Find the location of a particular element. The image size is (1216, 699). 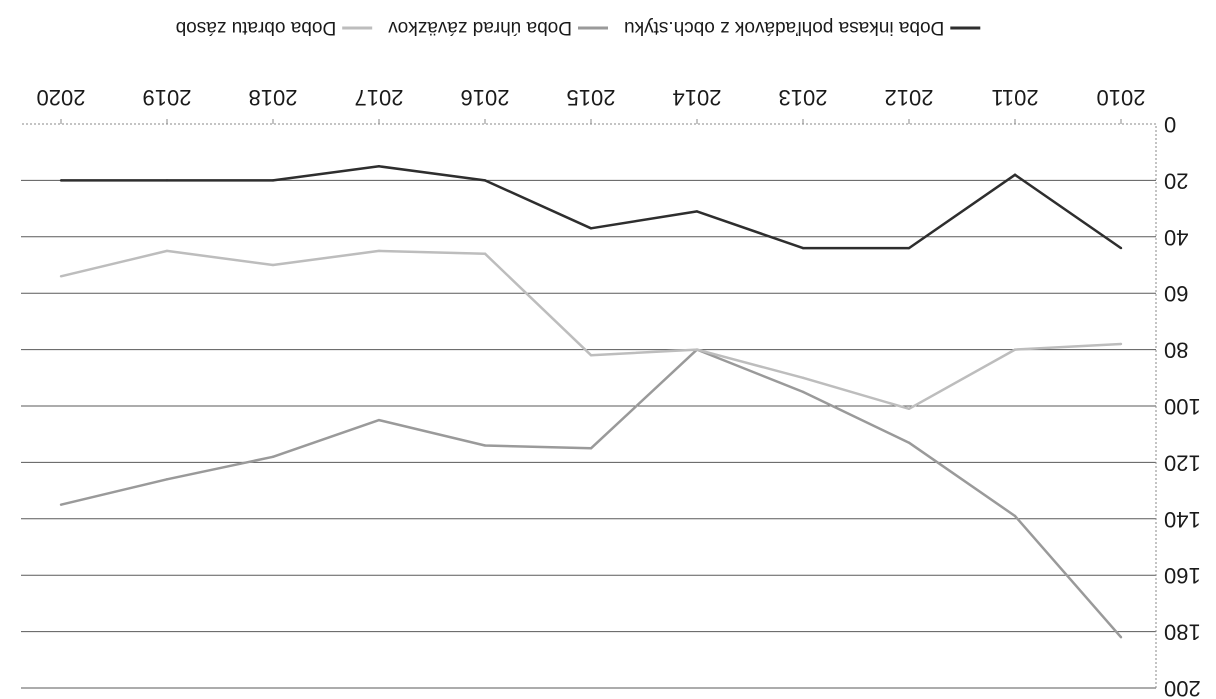

y-tick-label-100: 100 is located at coordinates (1182, 406).